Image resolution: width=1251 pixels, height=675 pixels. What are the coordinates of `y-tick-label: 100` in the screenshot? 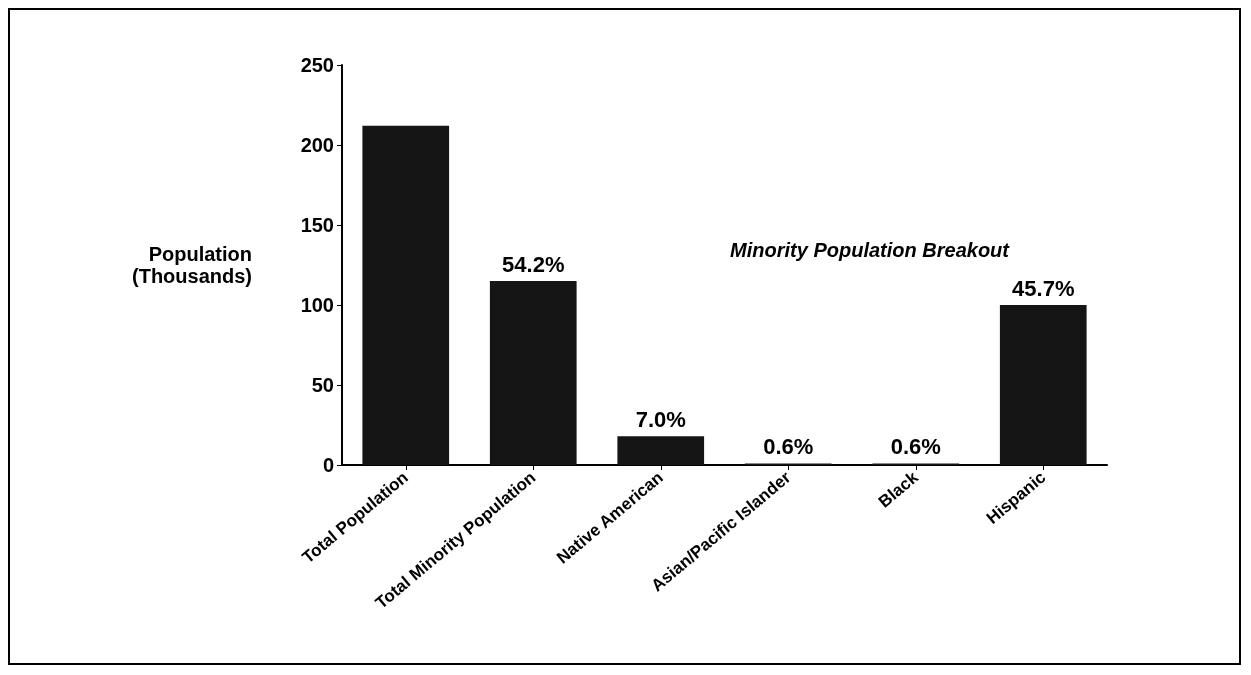 It's located at (317, 305).